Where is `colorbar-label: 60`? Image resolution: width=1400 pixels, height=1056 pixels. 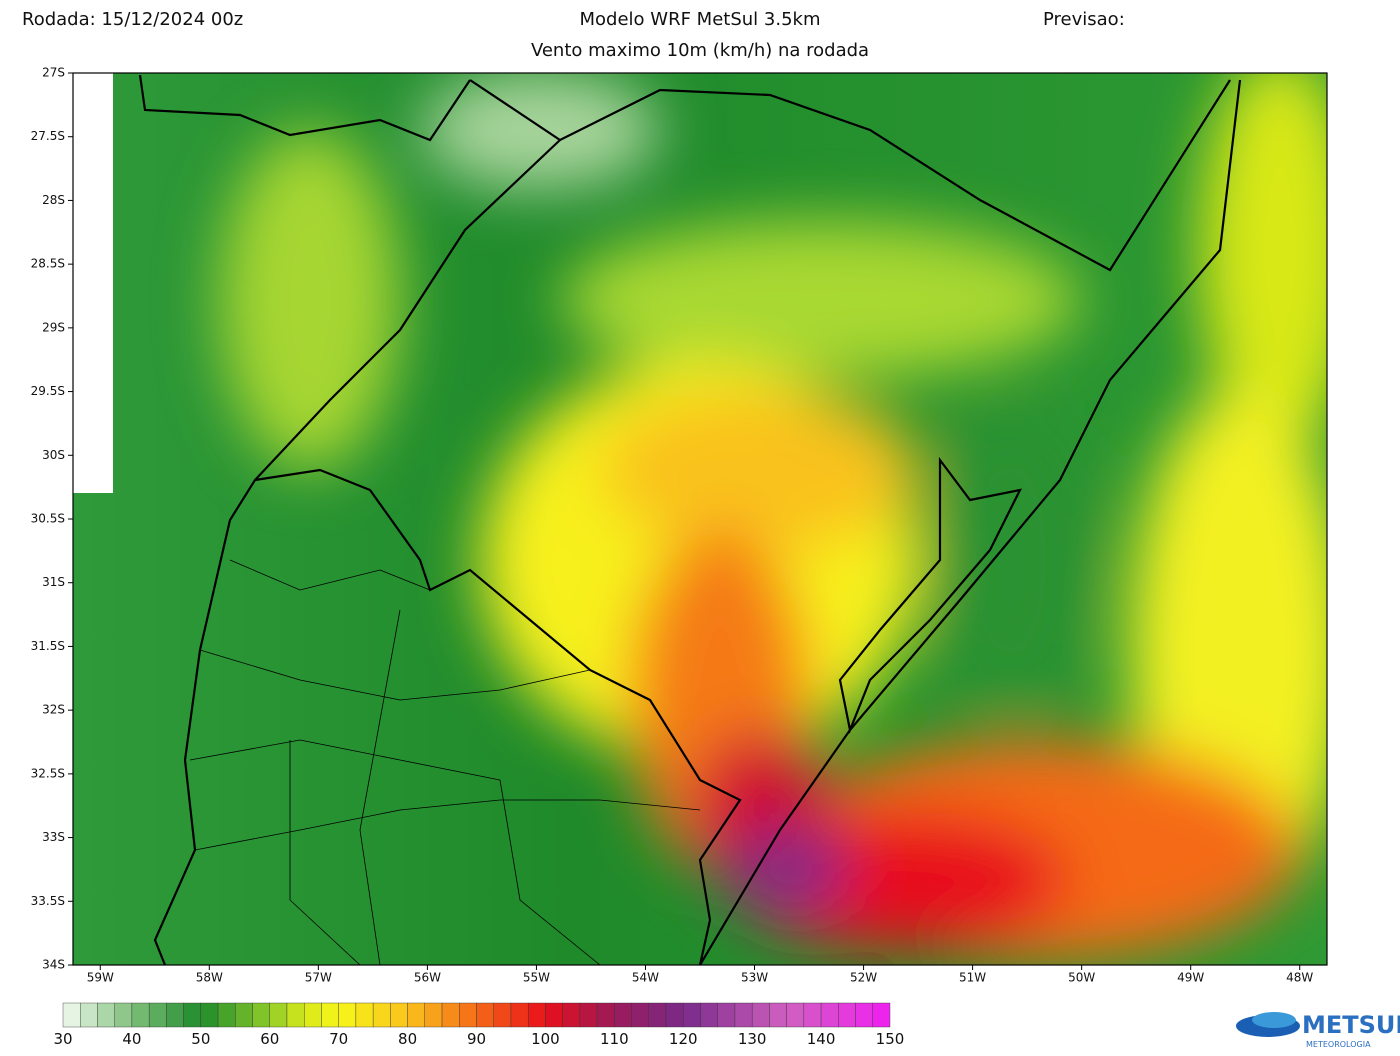 colorbar-label: 60 is located at coordinates (269, 1039).